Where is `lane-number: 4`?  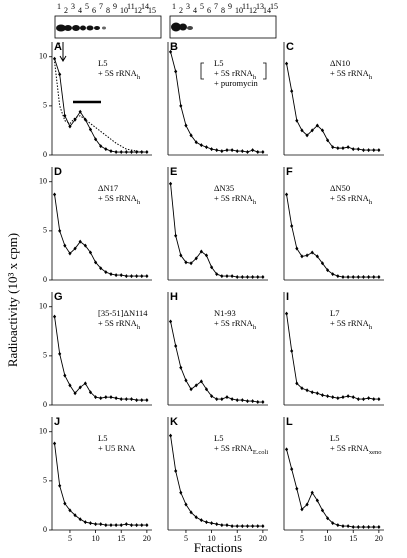
lane-number: 4 is located at coordinates (80, 10).